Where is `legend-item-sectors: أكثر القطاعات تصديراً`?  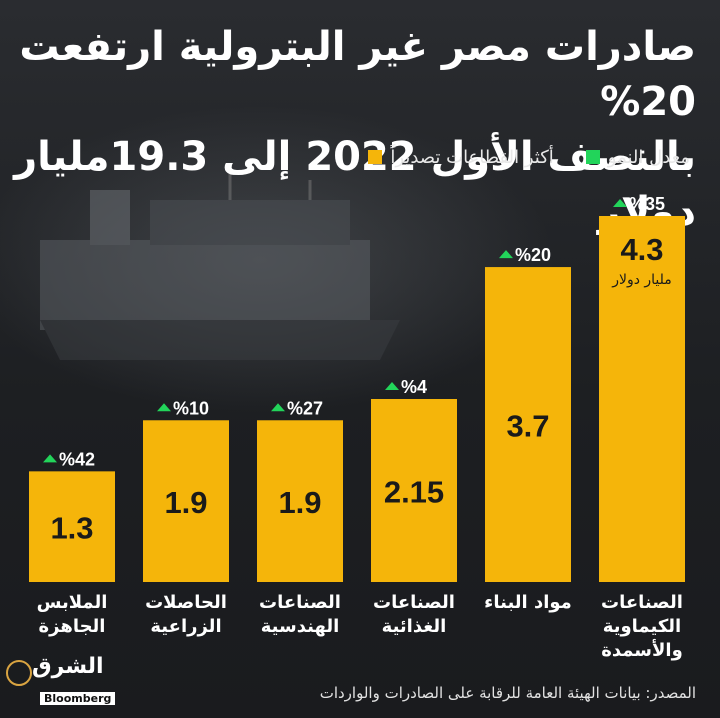
legend-item-sectors: أكثر القطاعات تصديراً is located at coordinates (461, 157).